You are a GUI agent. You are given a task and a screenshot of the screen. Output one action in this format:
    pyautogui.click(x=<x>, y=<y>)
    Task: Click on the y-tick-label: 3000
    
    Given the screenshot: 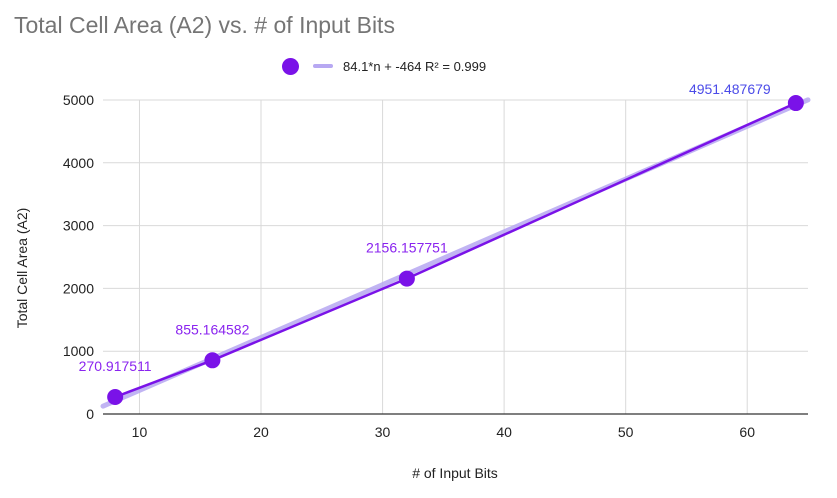 What is the action you would take?
    pyautogui.click(x=78, y=226)
    